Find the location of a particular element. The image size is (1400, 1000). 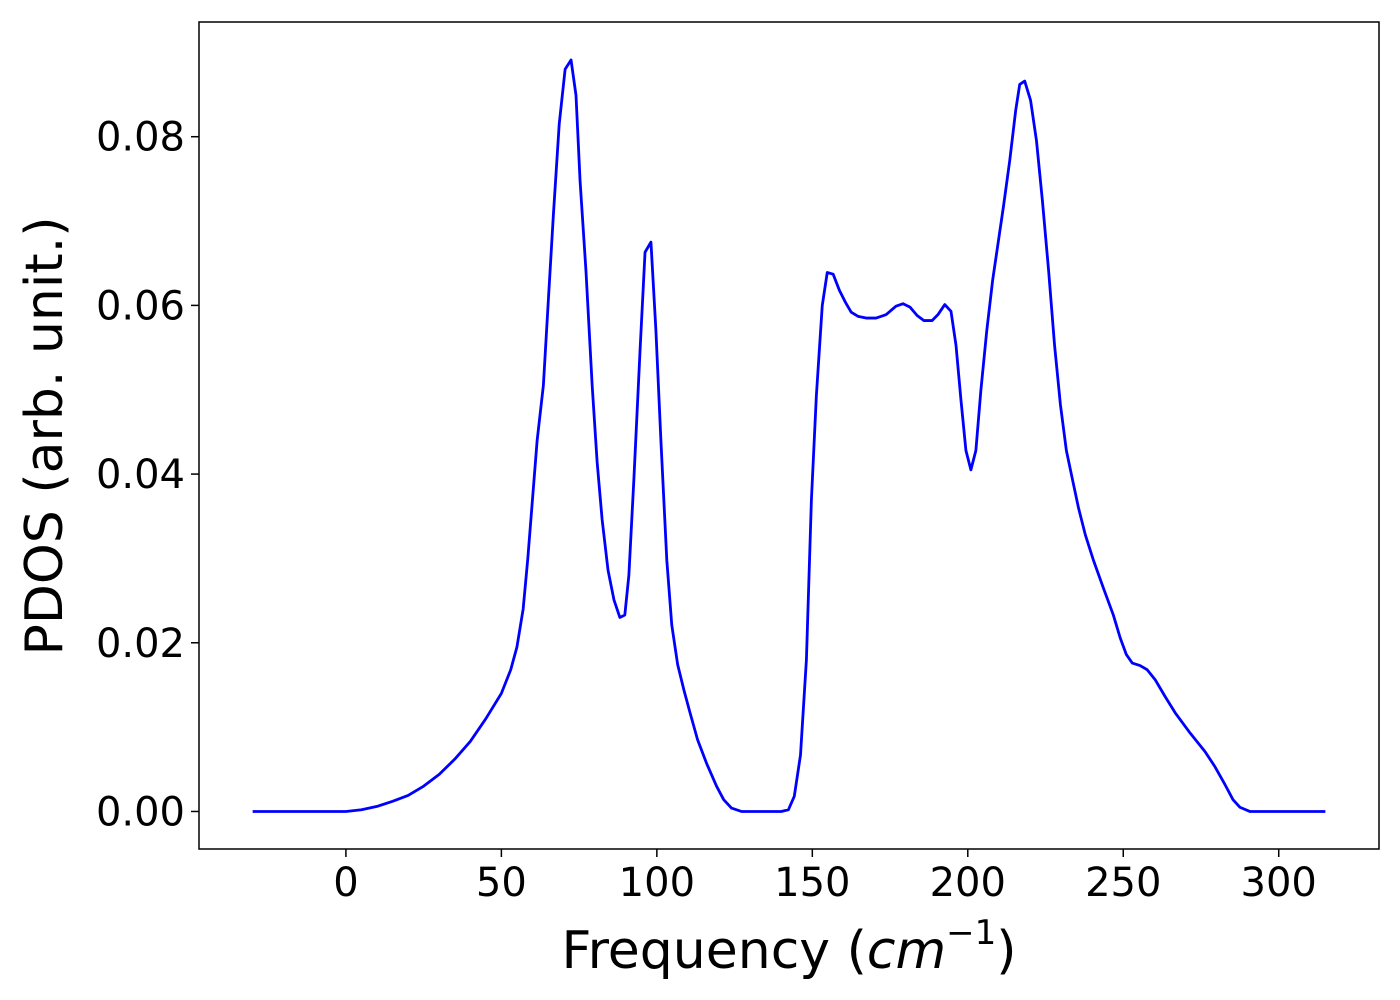

x-tick-label: 200 is located at coordinates (968, 883).